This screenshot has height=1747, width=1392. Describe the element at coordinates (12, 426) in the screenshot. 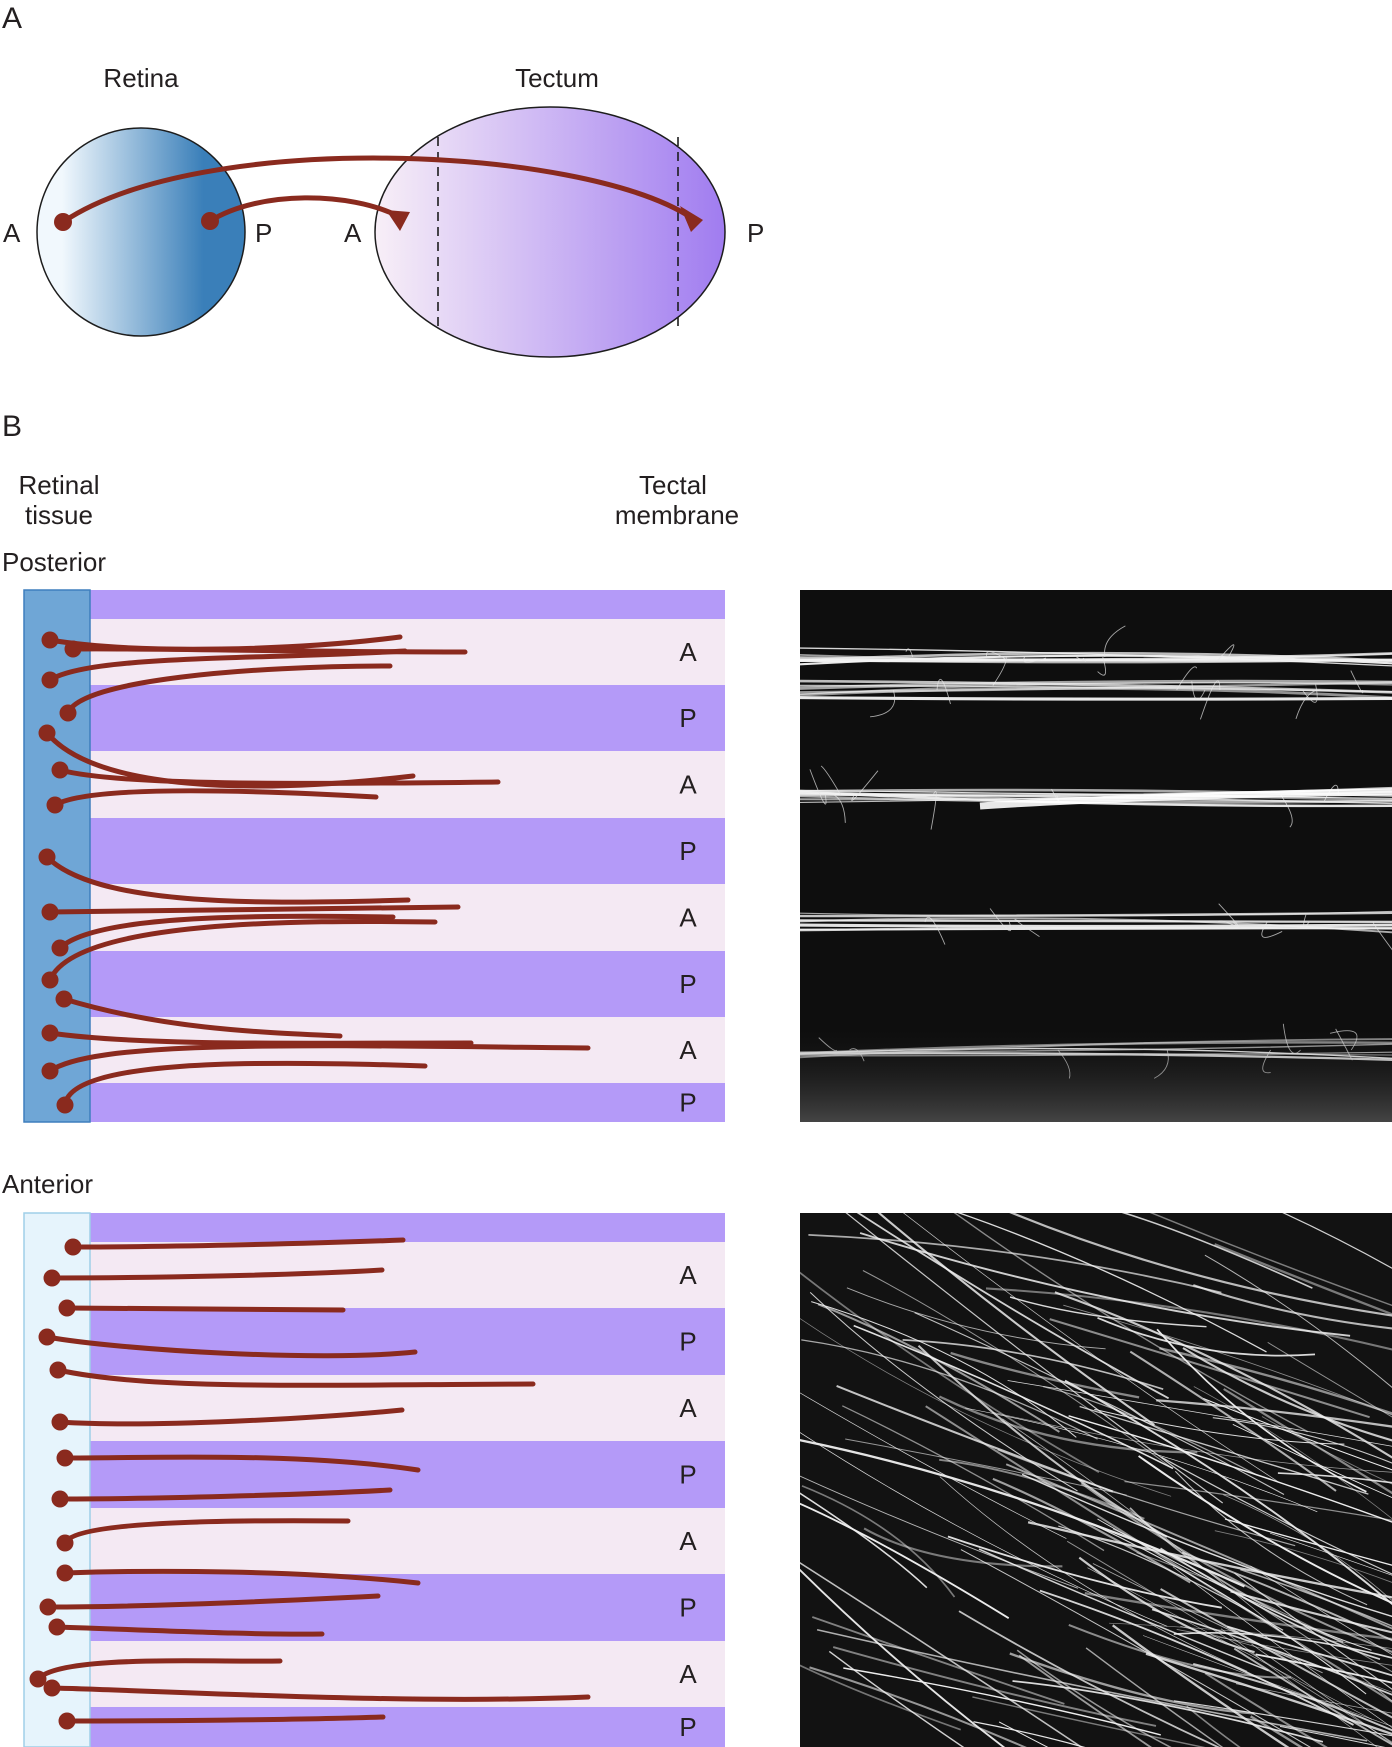

I see `panel-b-letter: B` at that location.